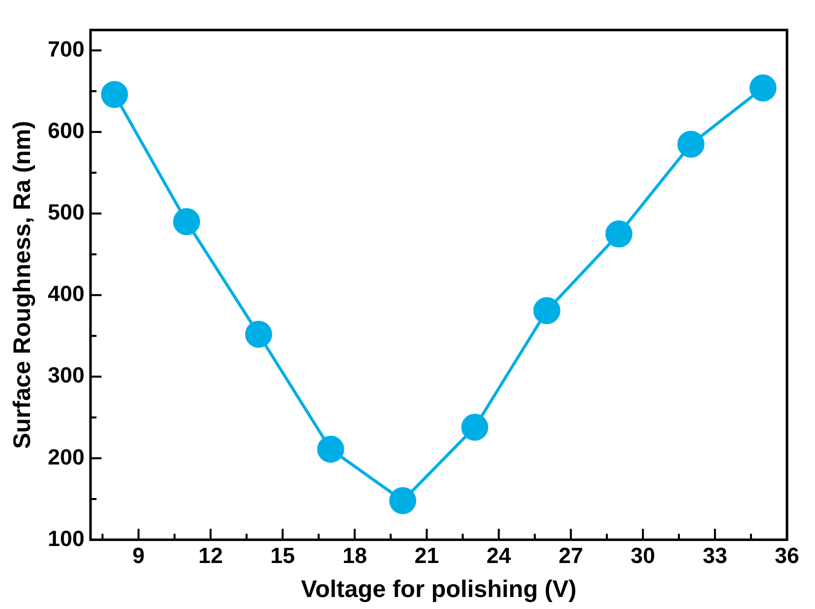 This screenshot has width=815, height=609. I want to click on x-axis-title: Voltage for polishing (V), so click(438, 590).